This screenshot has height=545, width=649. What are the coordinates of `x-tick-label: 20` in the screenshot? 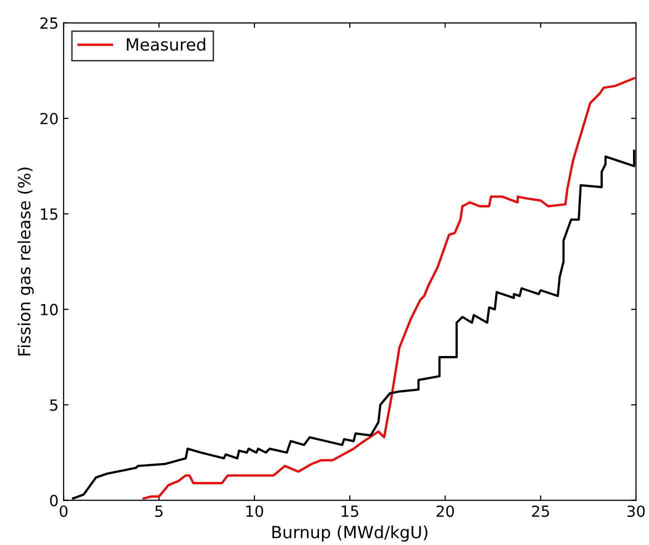 It's located at (445, 511).